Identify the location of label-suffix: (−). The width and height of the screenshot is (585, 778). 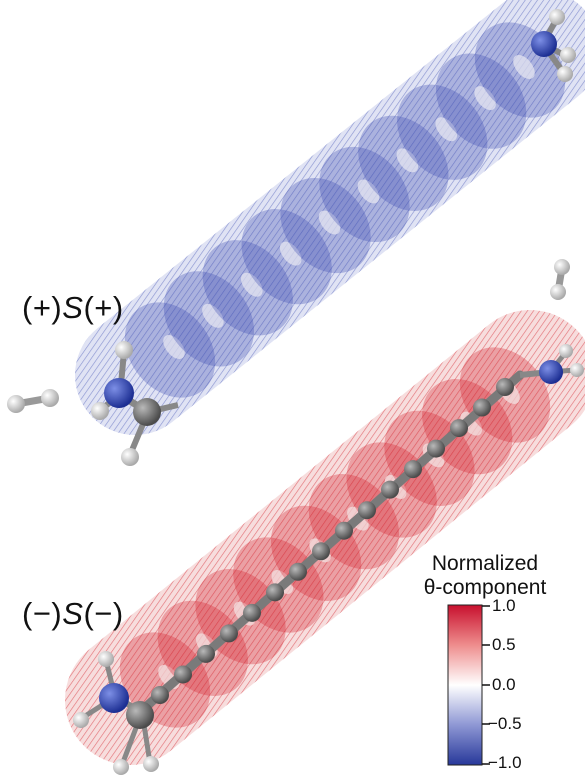
(103, 613).